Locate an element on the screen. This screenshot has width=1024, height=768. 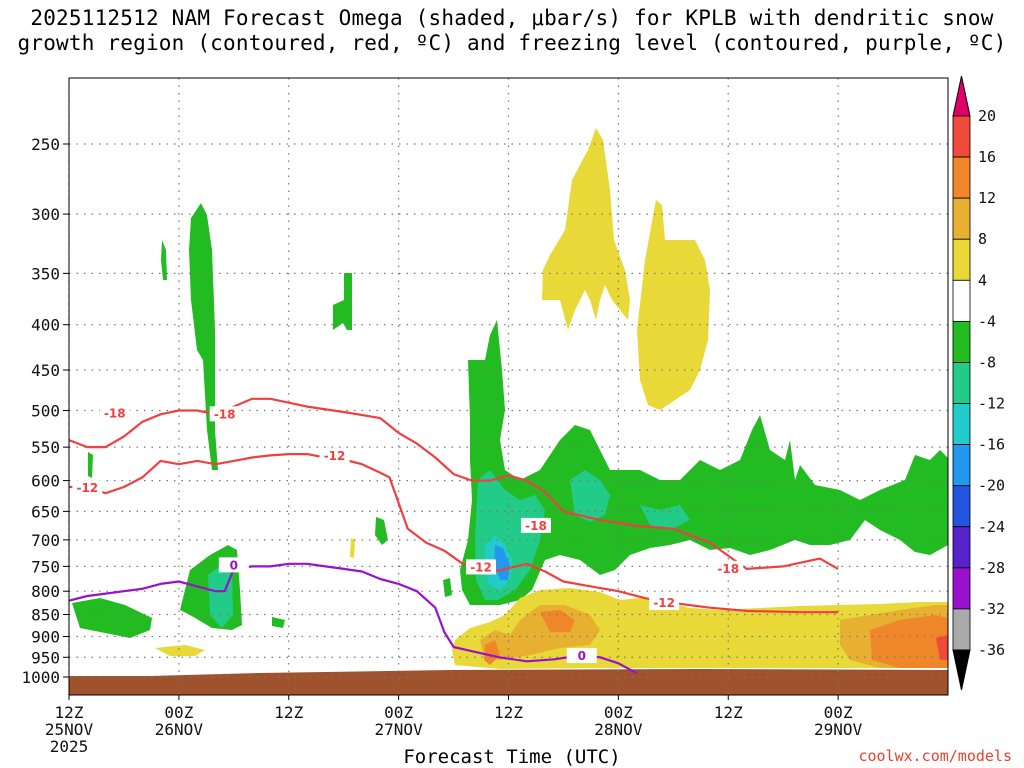
x-tick-label: 29NOV is located at coordinates (838, 729).